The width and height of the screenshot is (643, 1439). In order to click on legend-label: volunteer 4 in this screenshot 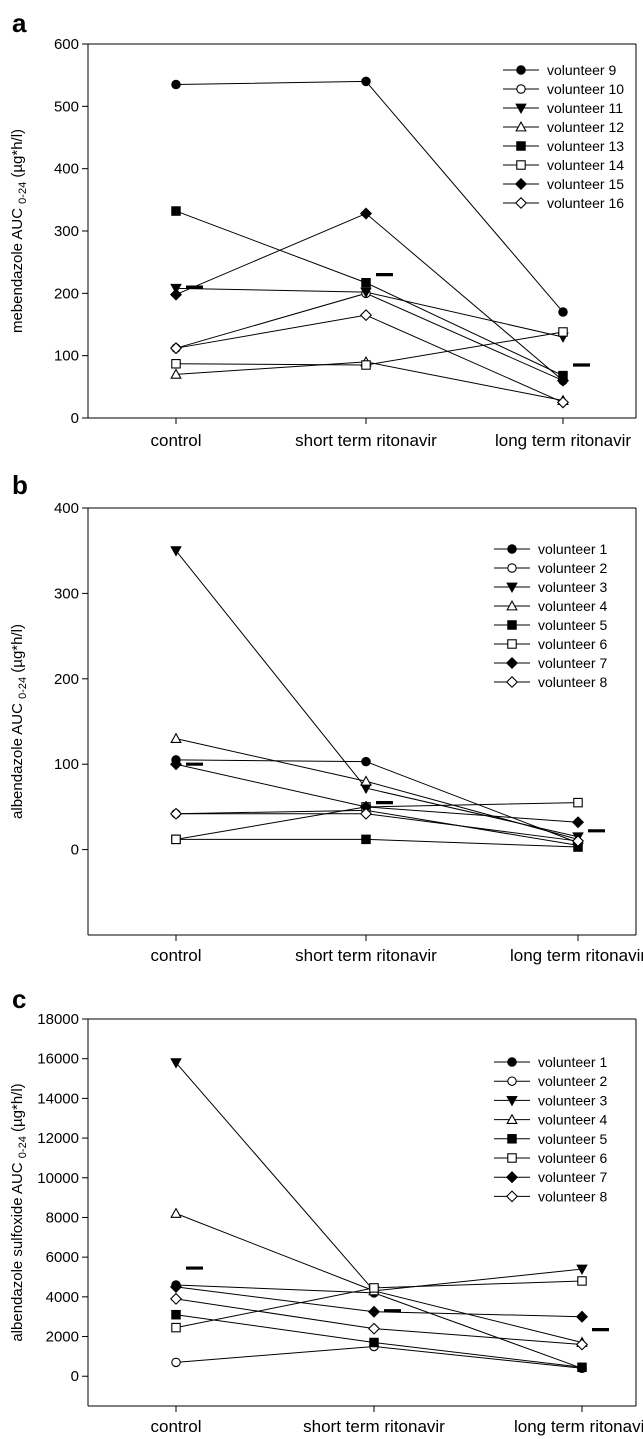, I will do `click(572, 1120)`.